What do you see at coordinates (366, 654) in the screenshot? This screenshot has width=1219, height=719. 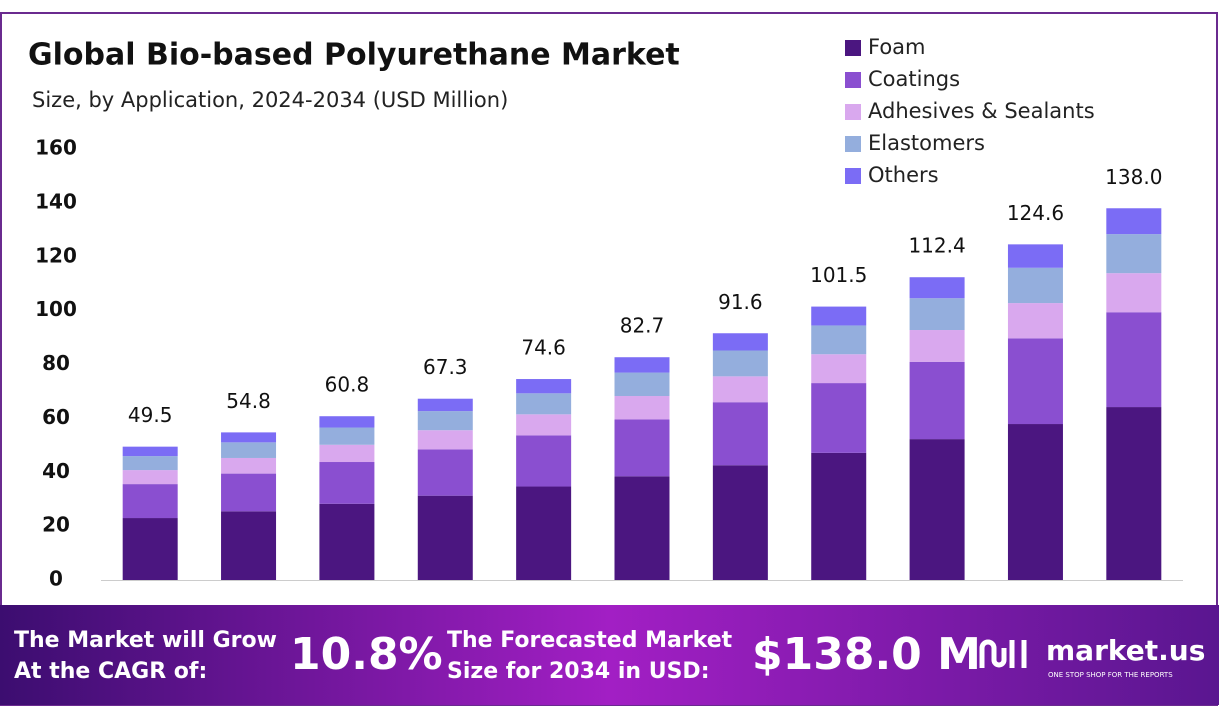 I see `cagr-value: 10.8%` at bounding box center [366, 654].